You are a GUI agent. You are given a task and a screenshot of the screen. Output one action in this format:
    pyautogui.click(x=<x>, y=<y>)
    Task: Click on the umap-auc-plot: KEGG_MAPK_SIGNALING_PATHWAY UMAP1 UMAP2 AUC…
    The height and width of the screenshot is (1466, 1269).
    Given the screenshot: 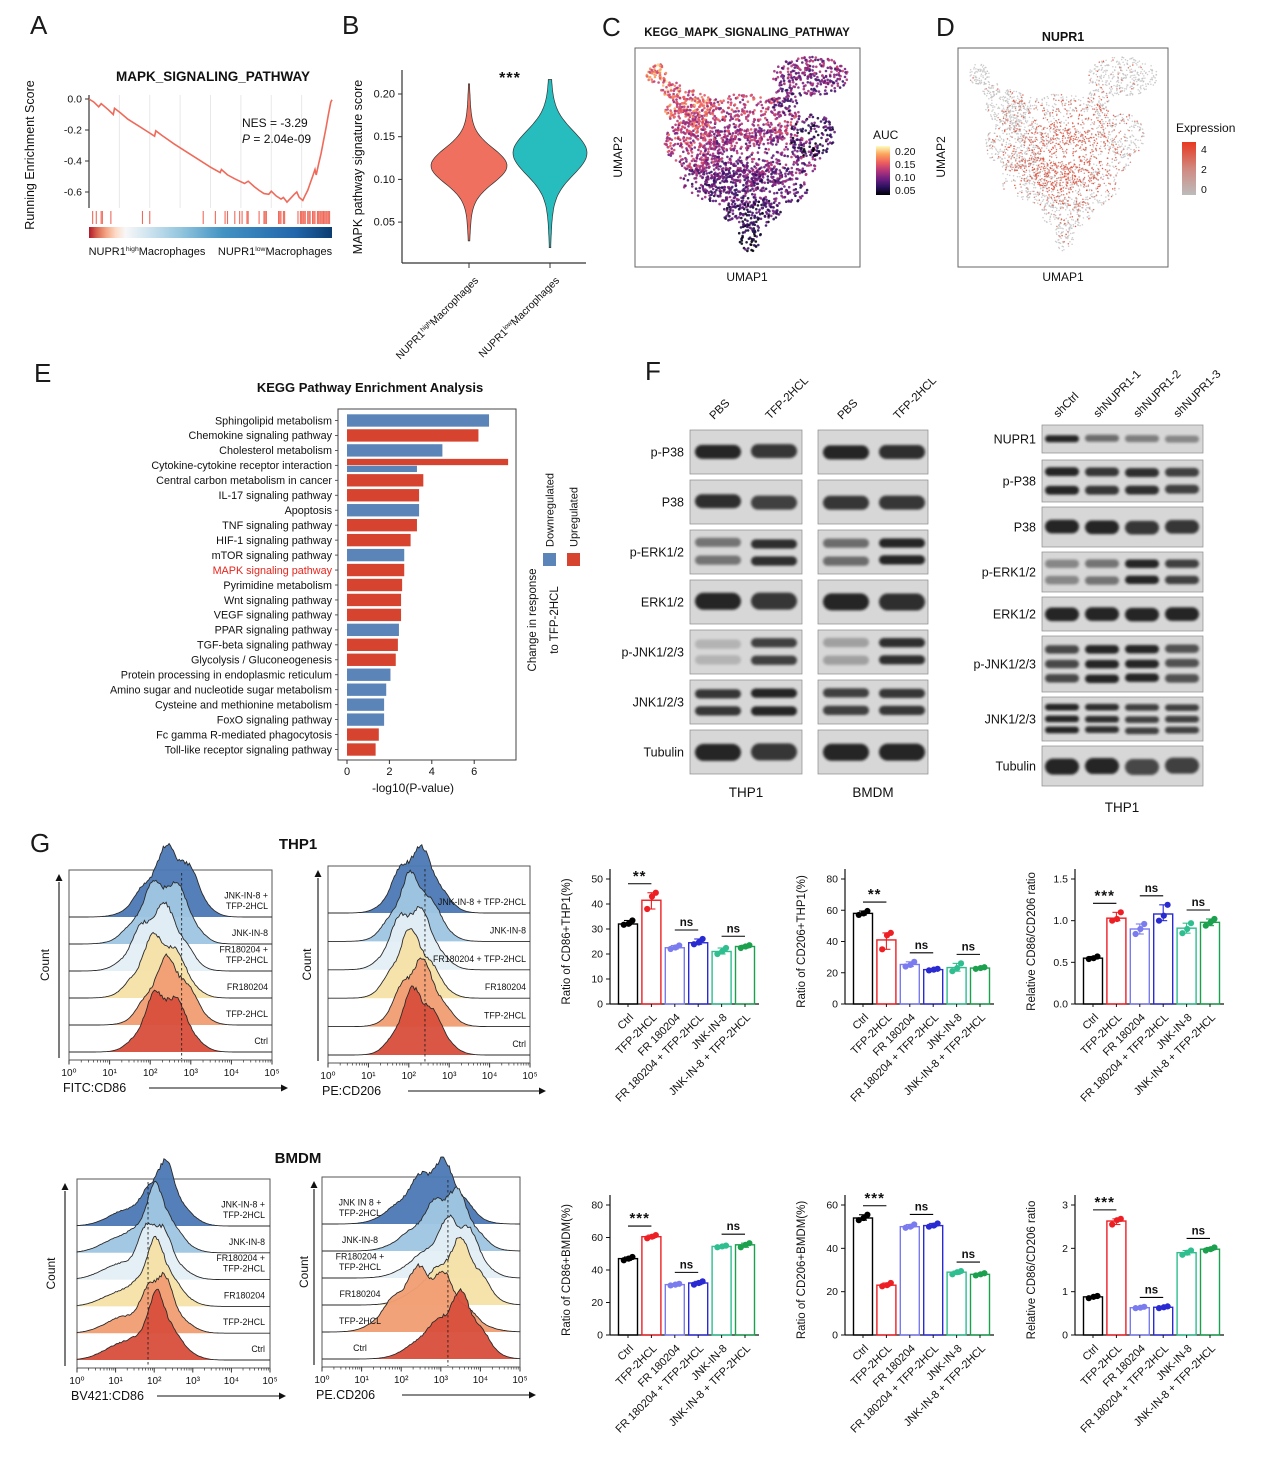 What is the action you would take?
    pyautogui.click(x=763, y=155)
    